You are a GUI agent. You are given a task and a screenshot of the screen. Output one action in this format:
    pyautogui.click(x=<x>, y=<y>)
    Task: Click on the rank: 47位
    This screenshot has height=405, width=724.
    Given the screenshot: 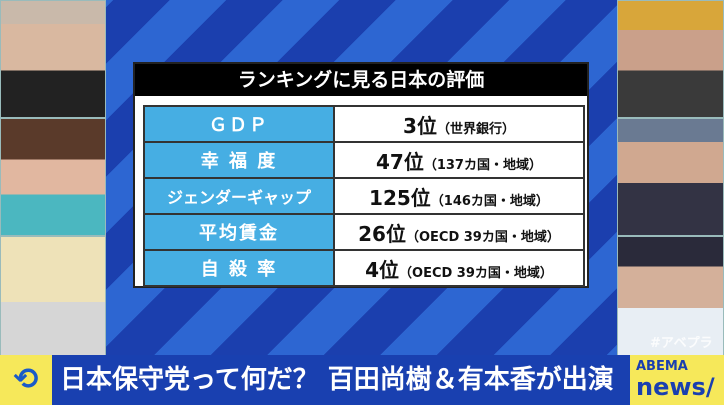 What is the action you would take?
    pyautogui.click(x=400, y=161)
    